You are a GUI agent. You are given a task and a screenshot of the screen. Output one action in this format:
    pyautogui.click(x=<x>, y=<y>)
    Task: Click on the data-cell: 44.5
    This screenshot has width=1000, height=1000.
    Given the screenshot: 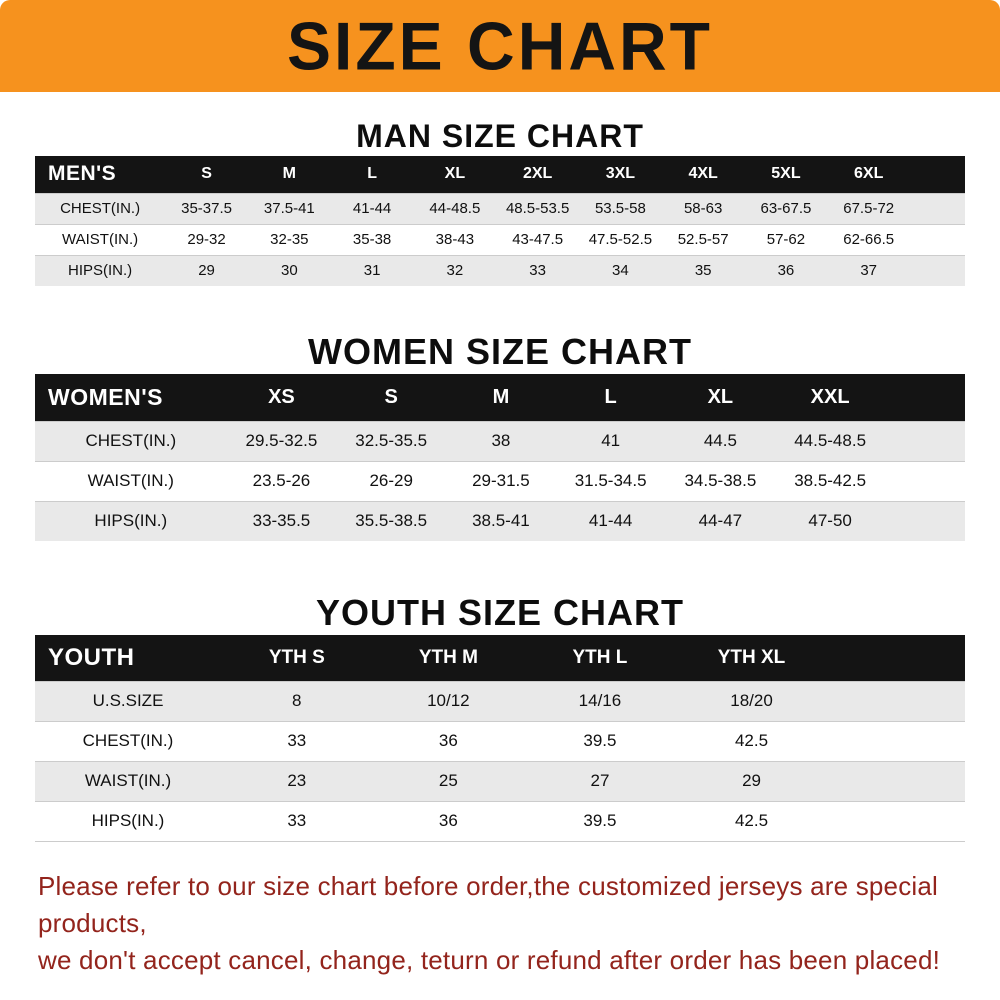 What is the action you would take?
    pyautogui.click(x=720, y=440)
    